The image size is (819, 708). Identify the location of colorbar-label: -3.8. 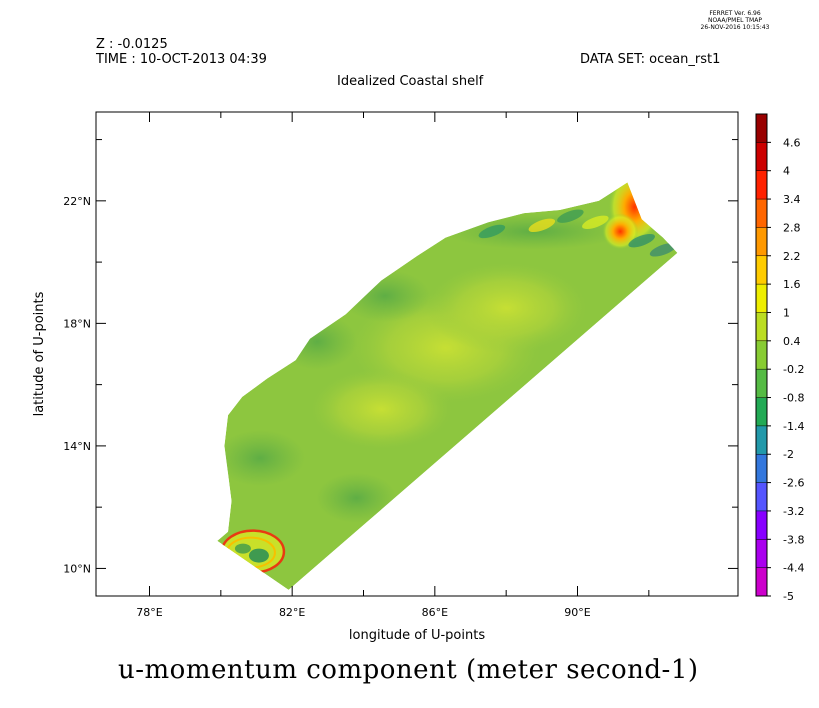
(793, 539).